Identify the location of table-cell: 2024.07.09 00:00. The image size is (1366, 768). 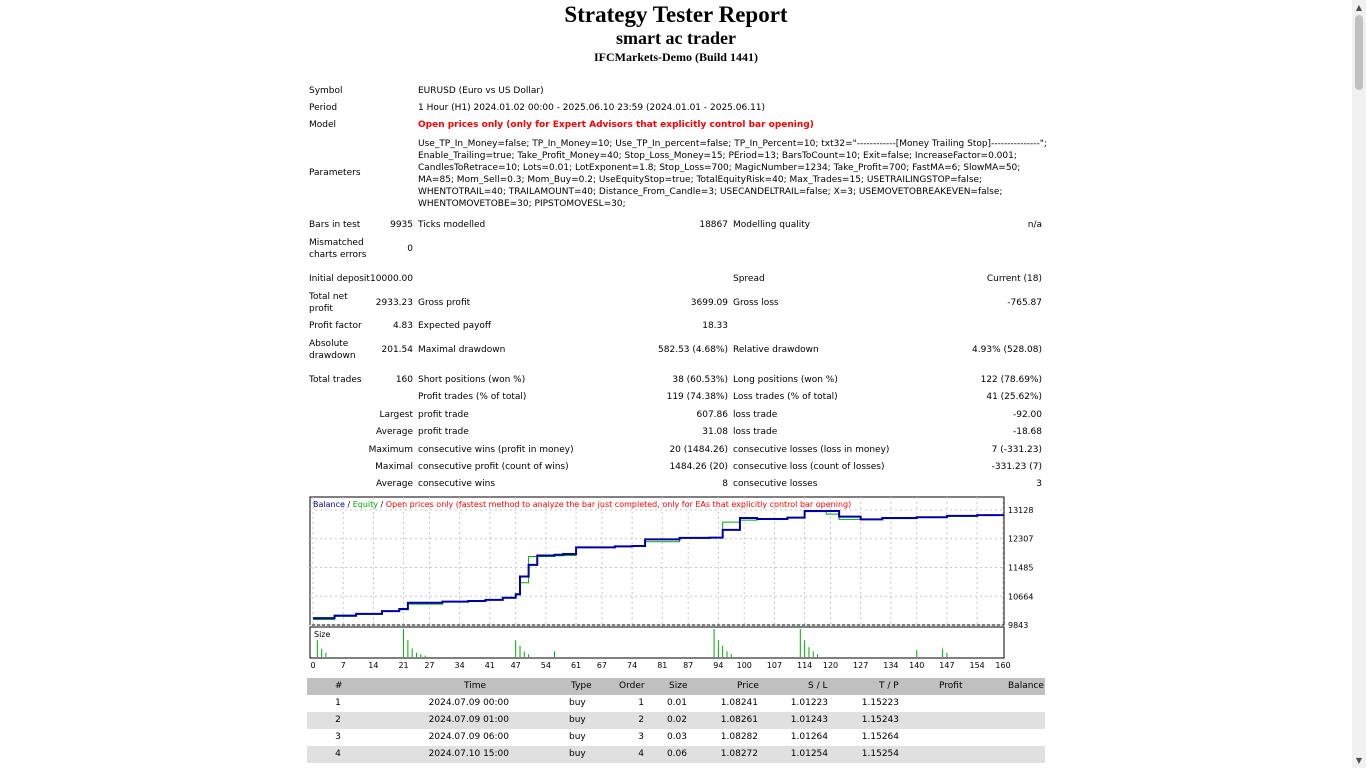
(468, 703).